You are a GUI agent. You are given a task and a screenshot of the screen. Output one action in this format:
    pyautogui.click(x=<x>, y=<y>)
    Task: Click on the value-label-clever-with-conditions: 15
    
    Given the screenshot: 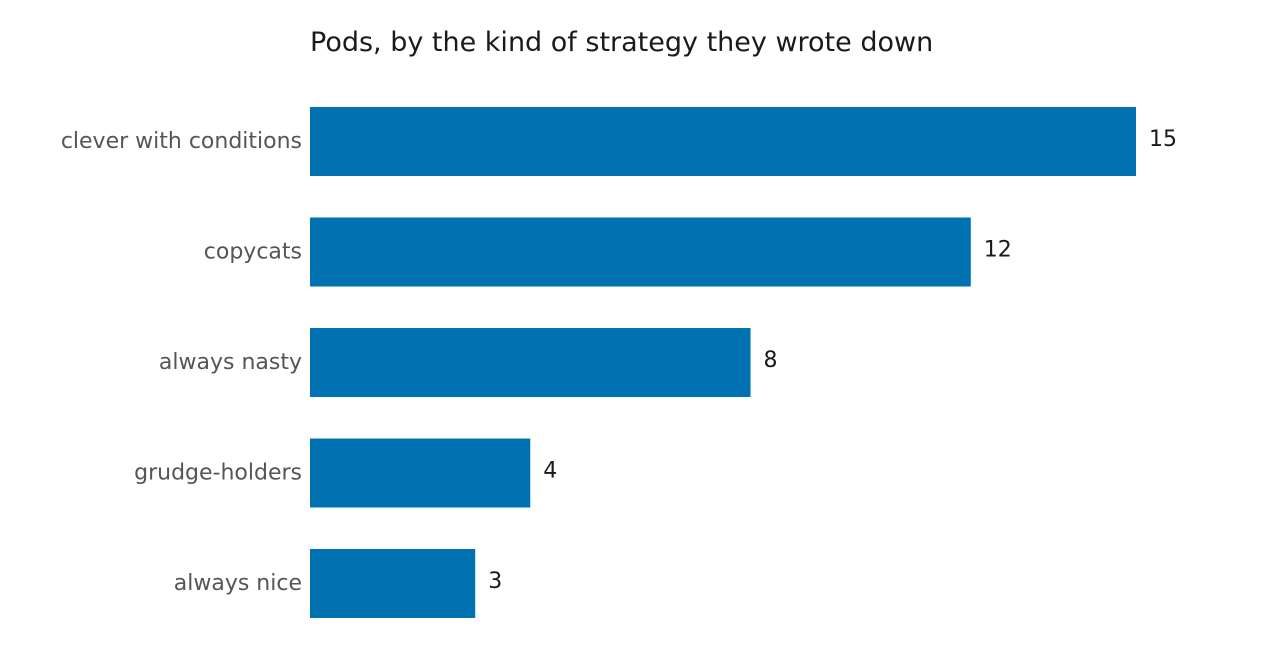 What is the action you would take?
    pyautogui.click(x=1163, y=139)
    